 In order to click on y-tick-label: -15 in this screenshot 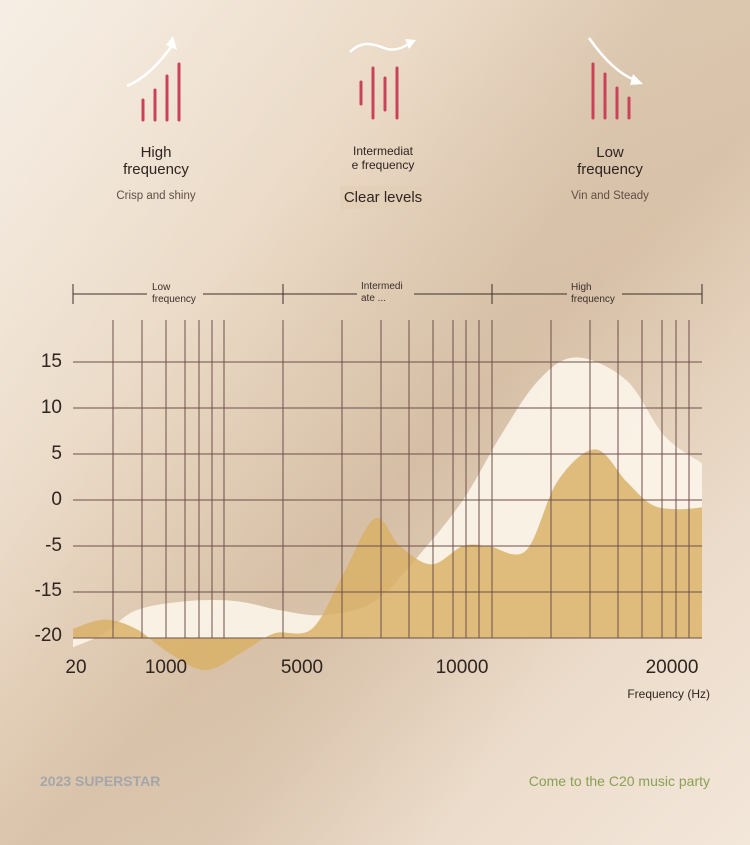, I will do `click(48, 590)`.